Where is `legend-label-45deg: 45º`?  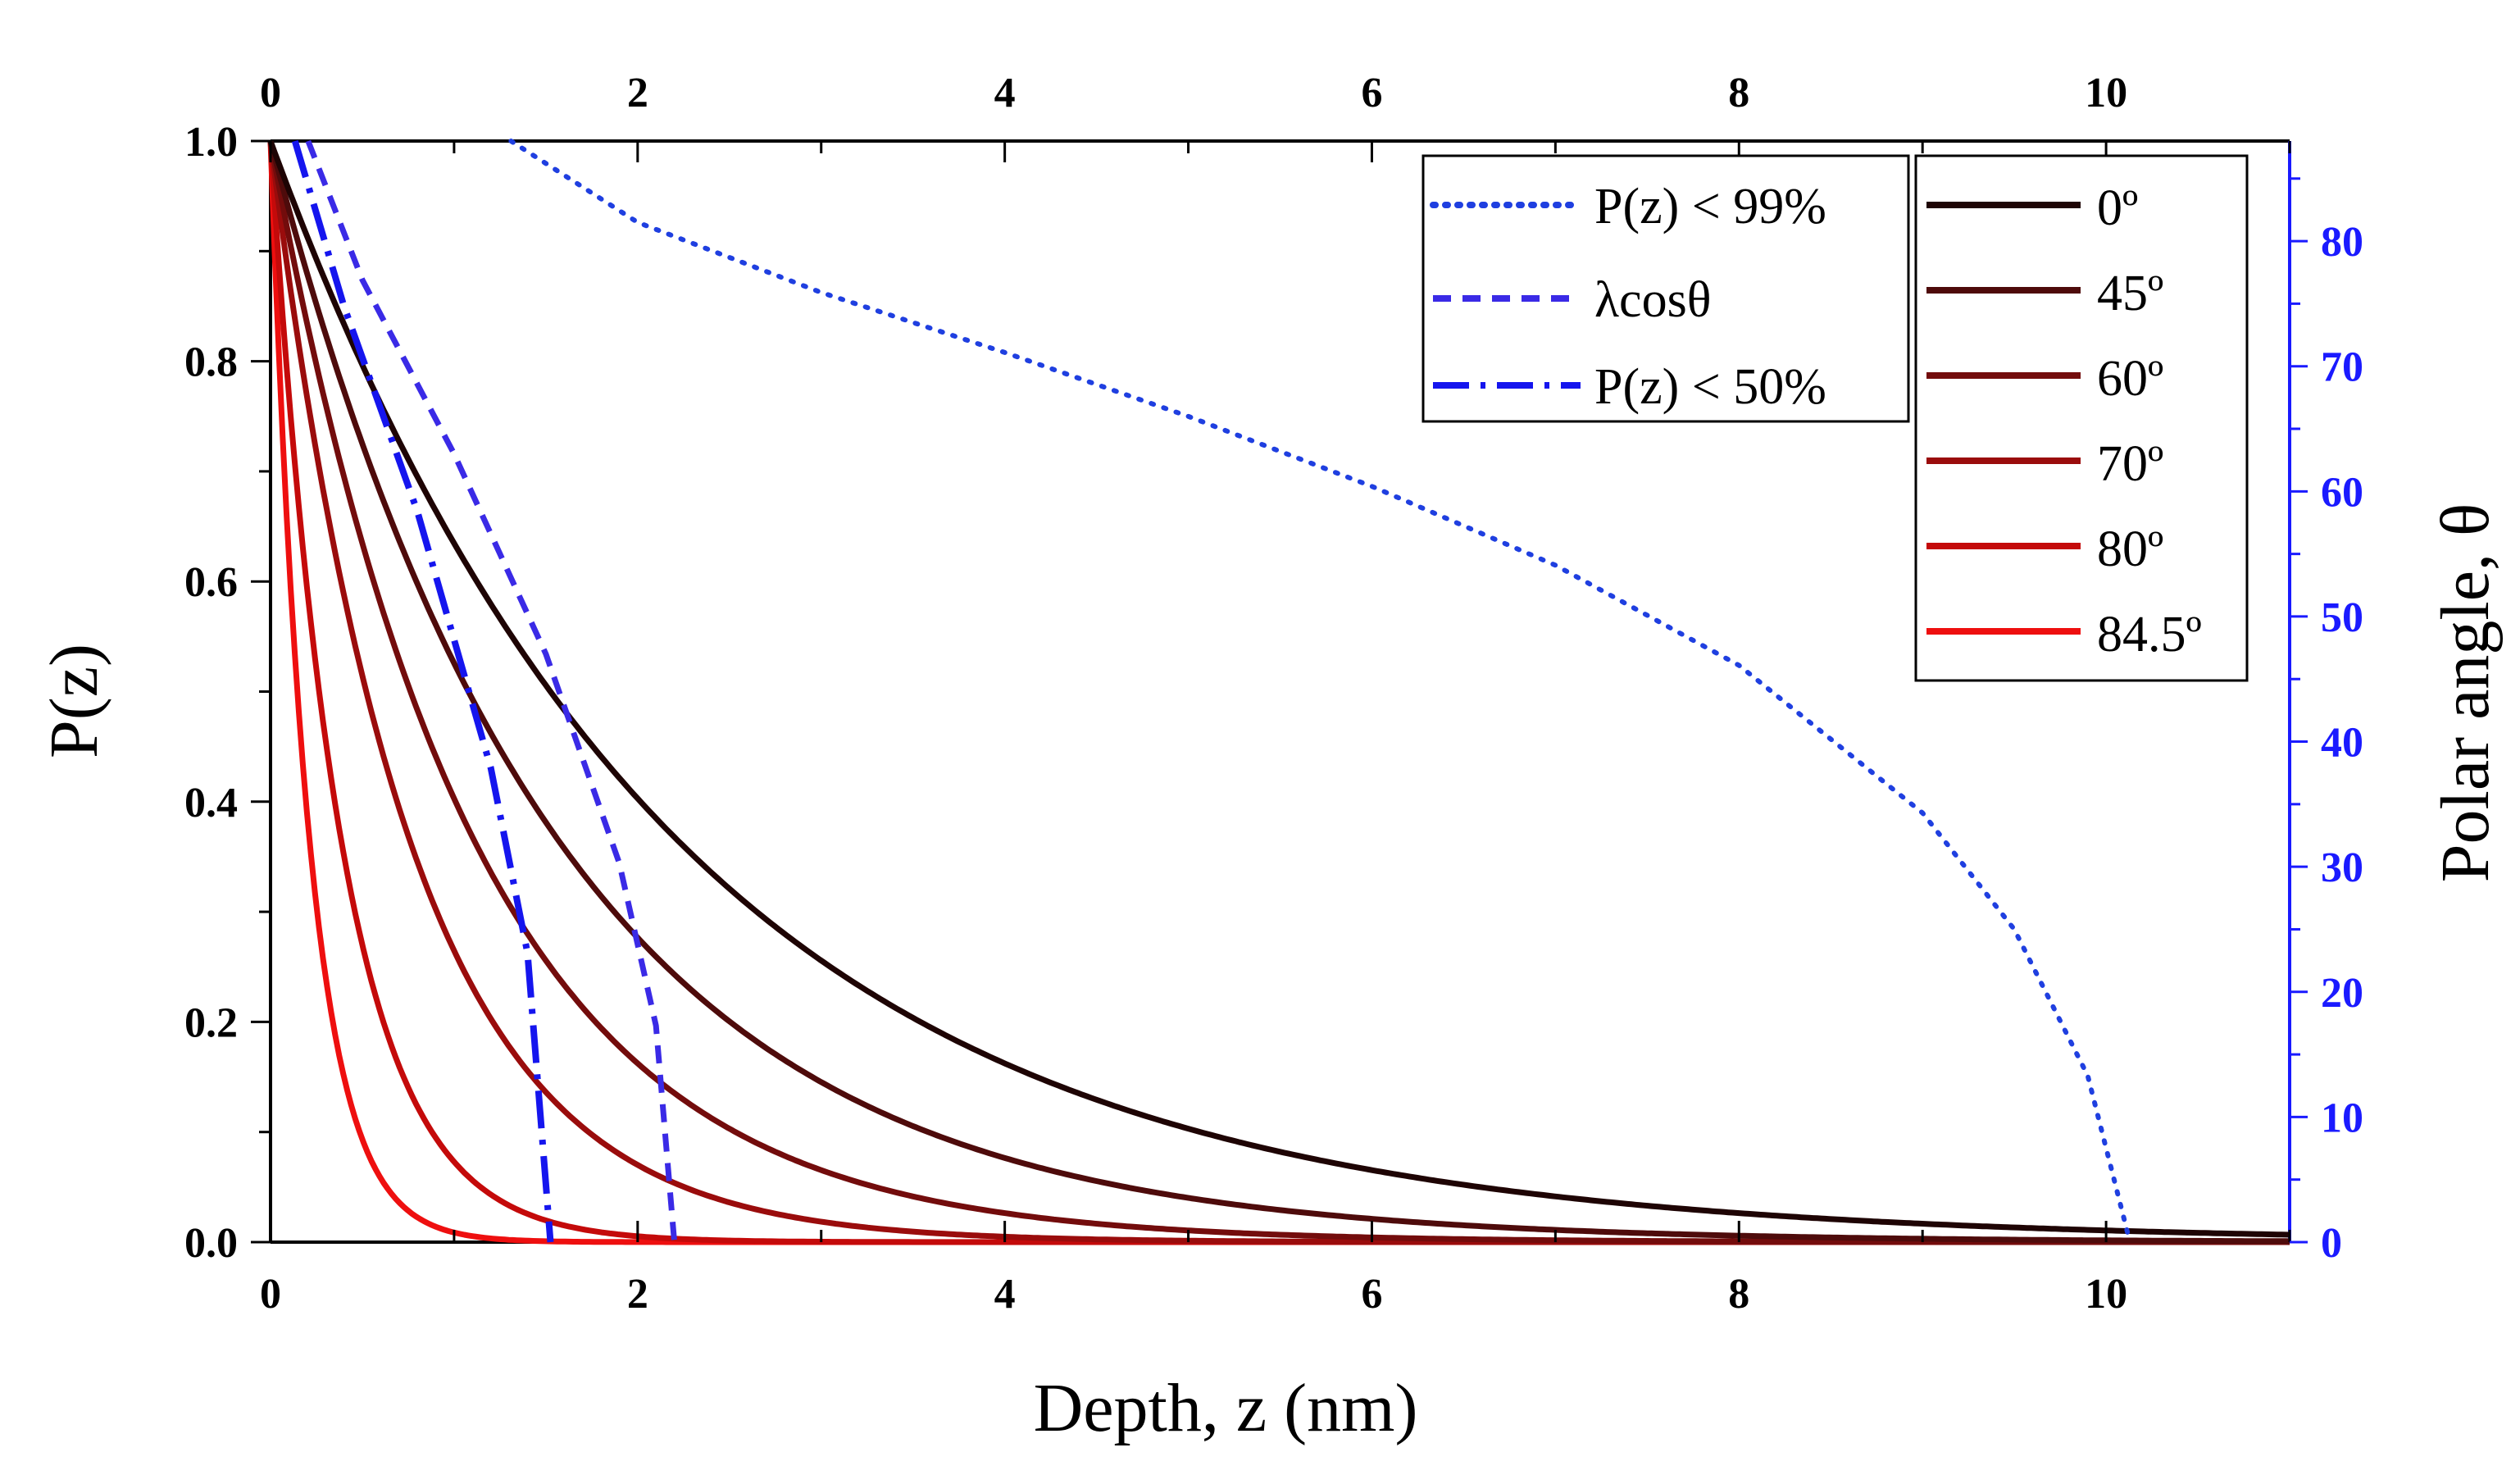
legend-label-45deg: 45º is located at coordinates (2130, 293).